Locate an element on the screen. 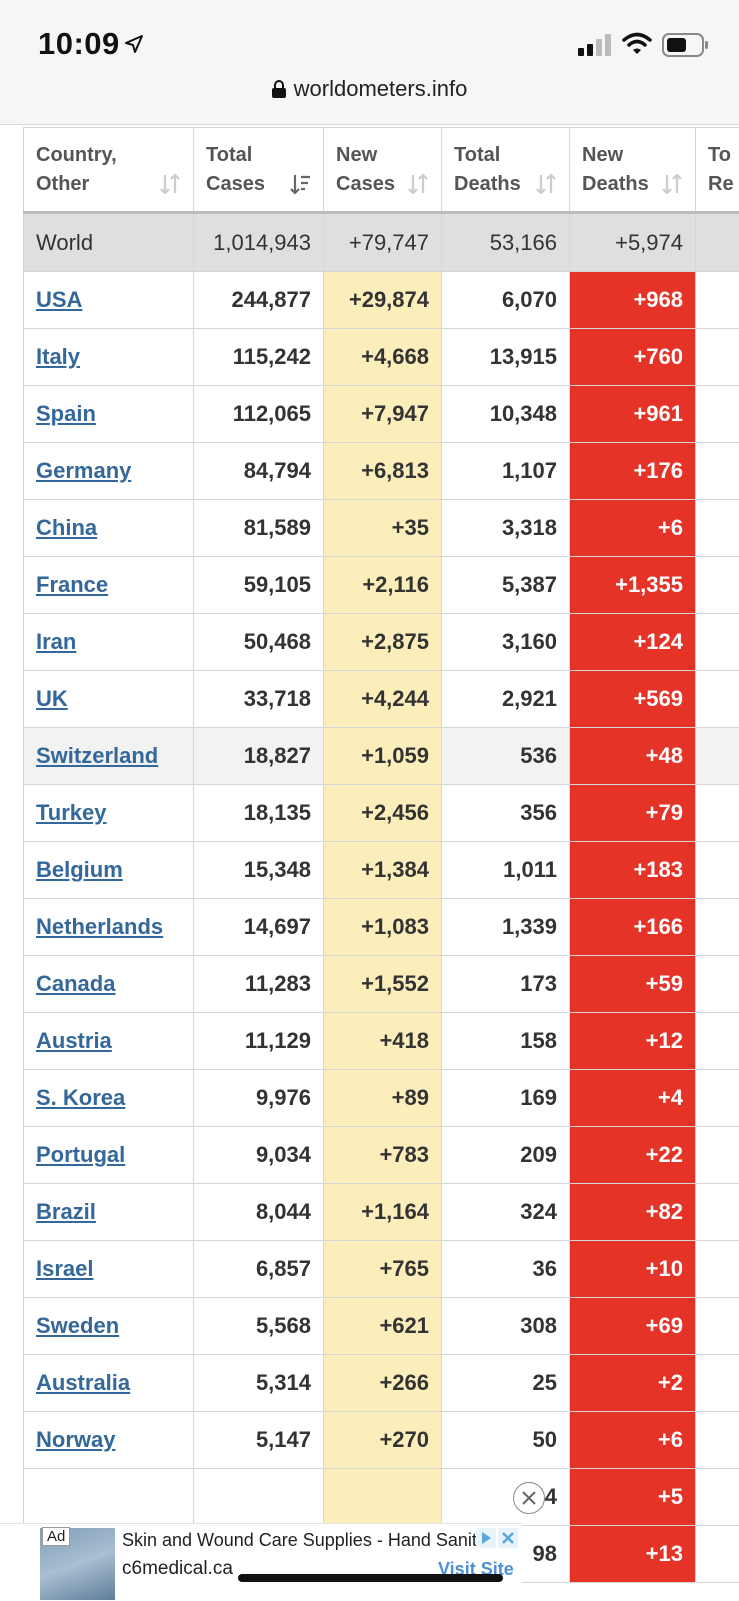 The height and width of the screenshot is (1601, 739). new-deaths-cell: +760 is located at coordinates (633, 357).